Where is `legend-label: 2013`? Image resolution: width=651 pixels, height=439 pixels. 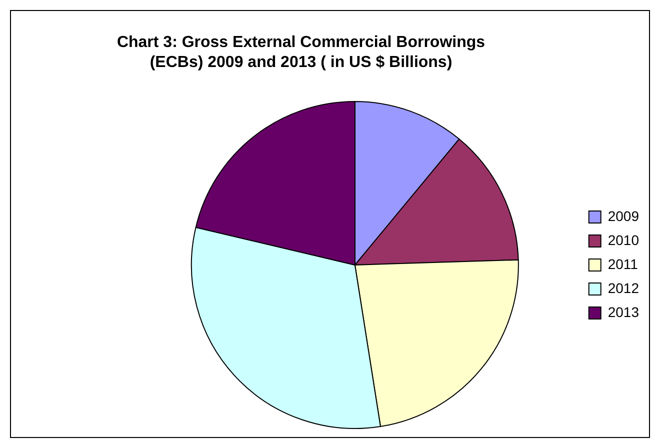 legend-label: 2013 is located at coordinates (624, 312).